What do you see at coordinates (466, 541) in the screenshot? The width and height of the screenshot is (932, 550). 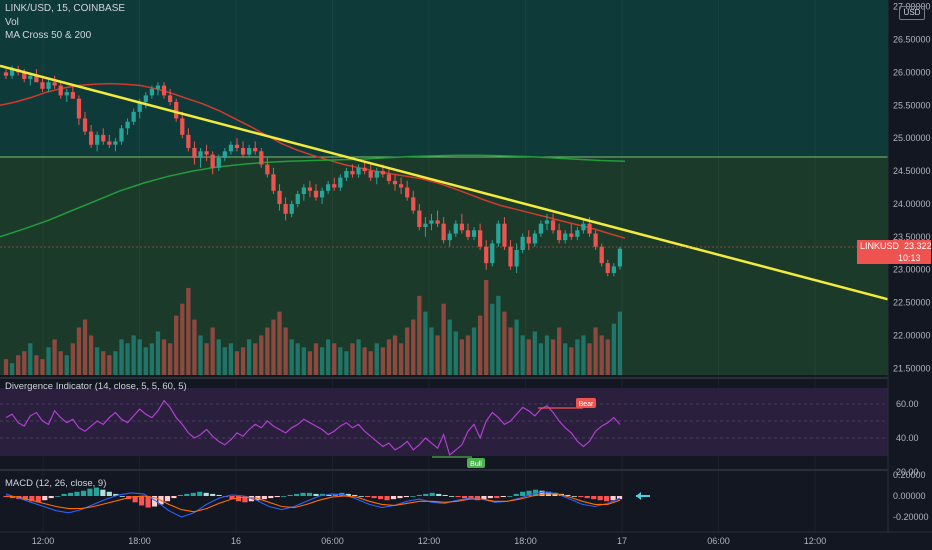 I see `time-axis` at bounding box center [466, 541].